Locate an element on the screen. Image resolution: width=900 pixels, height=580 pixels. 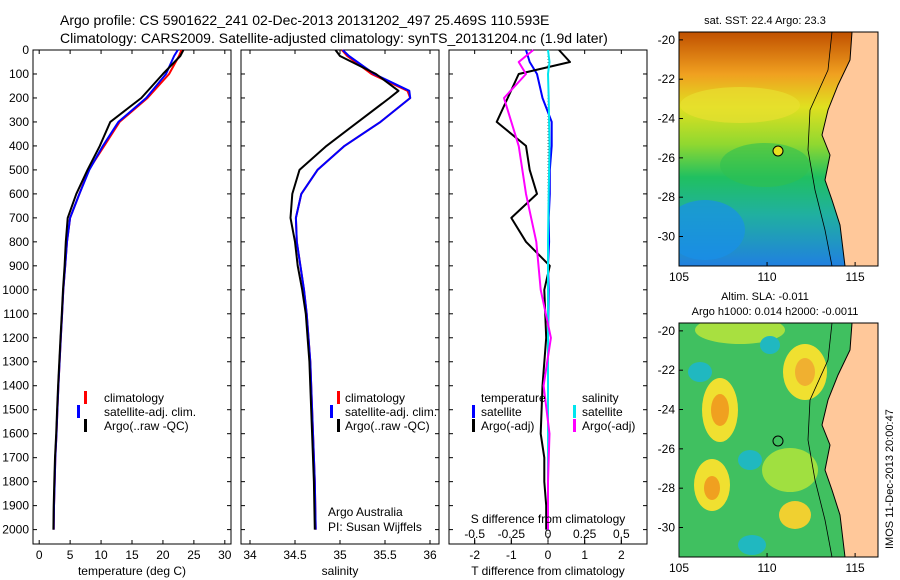
series-line-temperature-argo-adj- is located at coordinates (533, 289).